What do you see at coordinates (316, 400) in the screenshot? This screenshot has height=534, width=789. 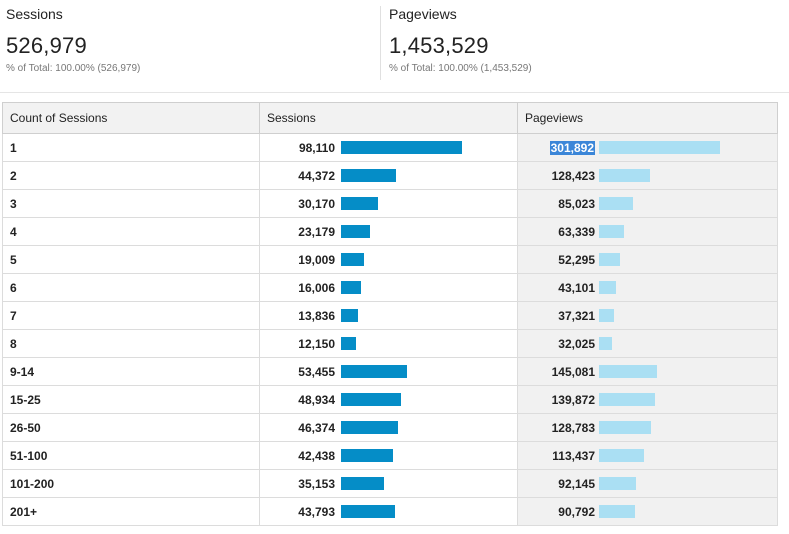 I see `sessions-value: 48,934` at bounding box center [316, 400].